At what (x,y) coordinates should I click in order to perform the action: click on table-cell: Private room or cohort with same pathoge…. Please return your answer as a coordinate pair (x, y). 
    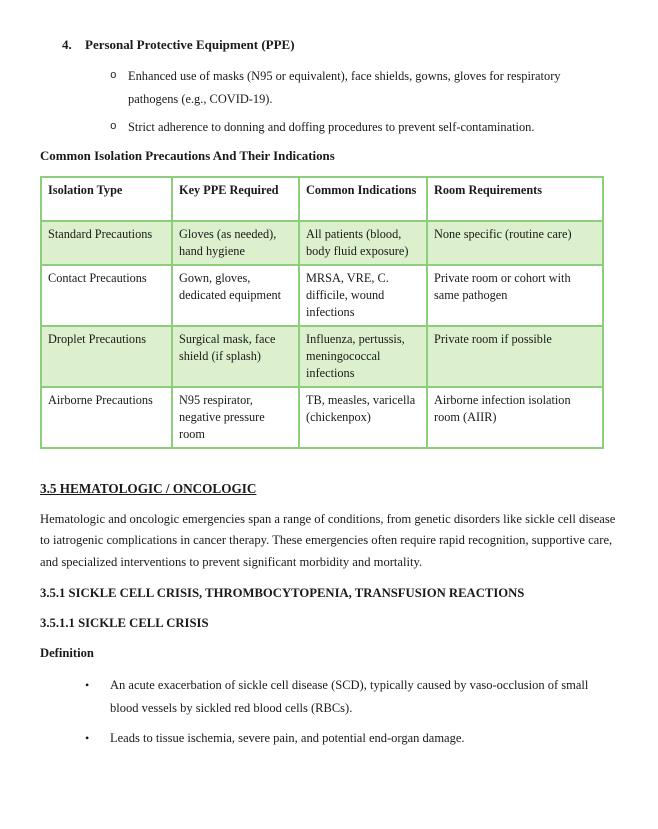
    Looking at the image, I should click on (515, 295).